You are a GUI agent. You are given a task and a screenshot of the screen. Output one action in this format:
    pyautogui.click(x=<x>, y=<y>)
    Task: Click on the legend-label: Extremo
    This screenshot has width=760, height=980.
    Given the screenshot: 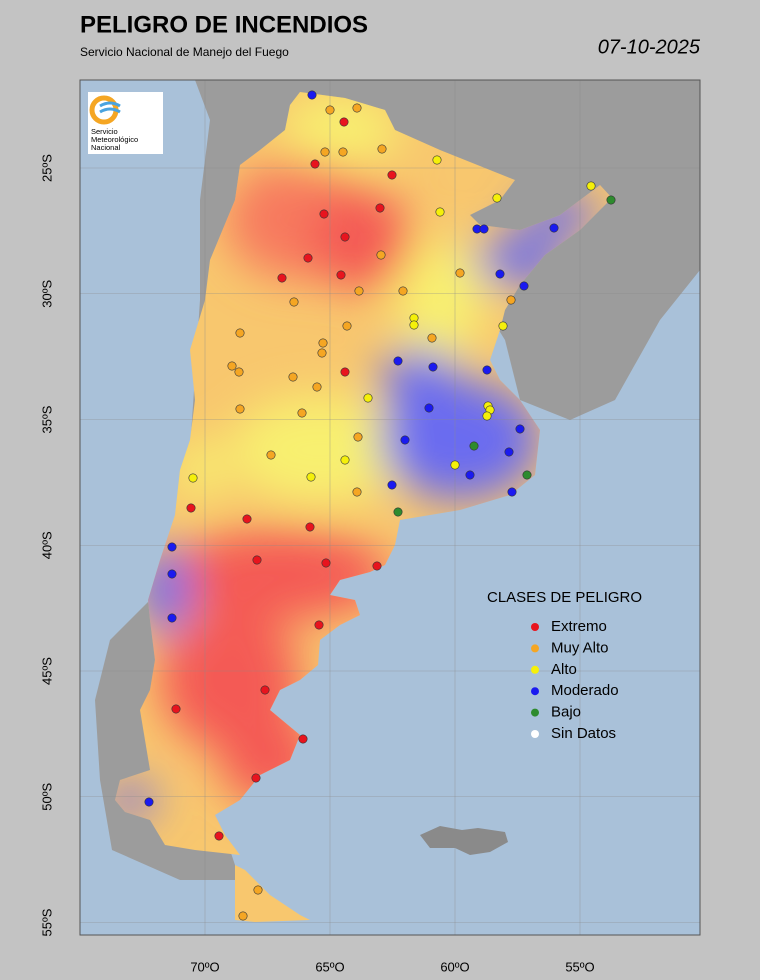 What is the action you would take?
    pyautogui.click(x=579, y=626)
    